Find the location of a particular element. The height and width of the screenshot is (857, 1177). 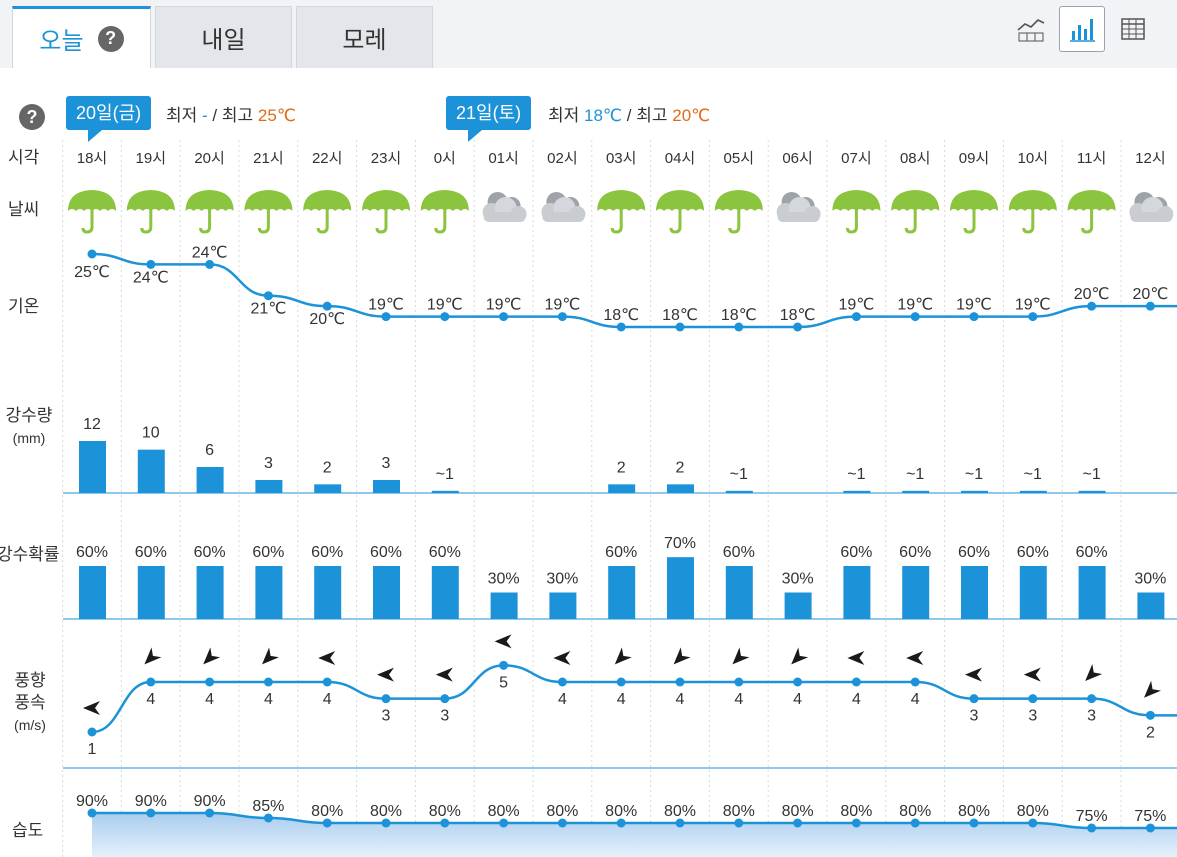

time-label: 04시 is located at coordinates (680, 158).